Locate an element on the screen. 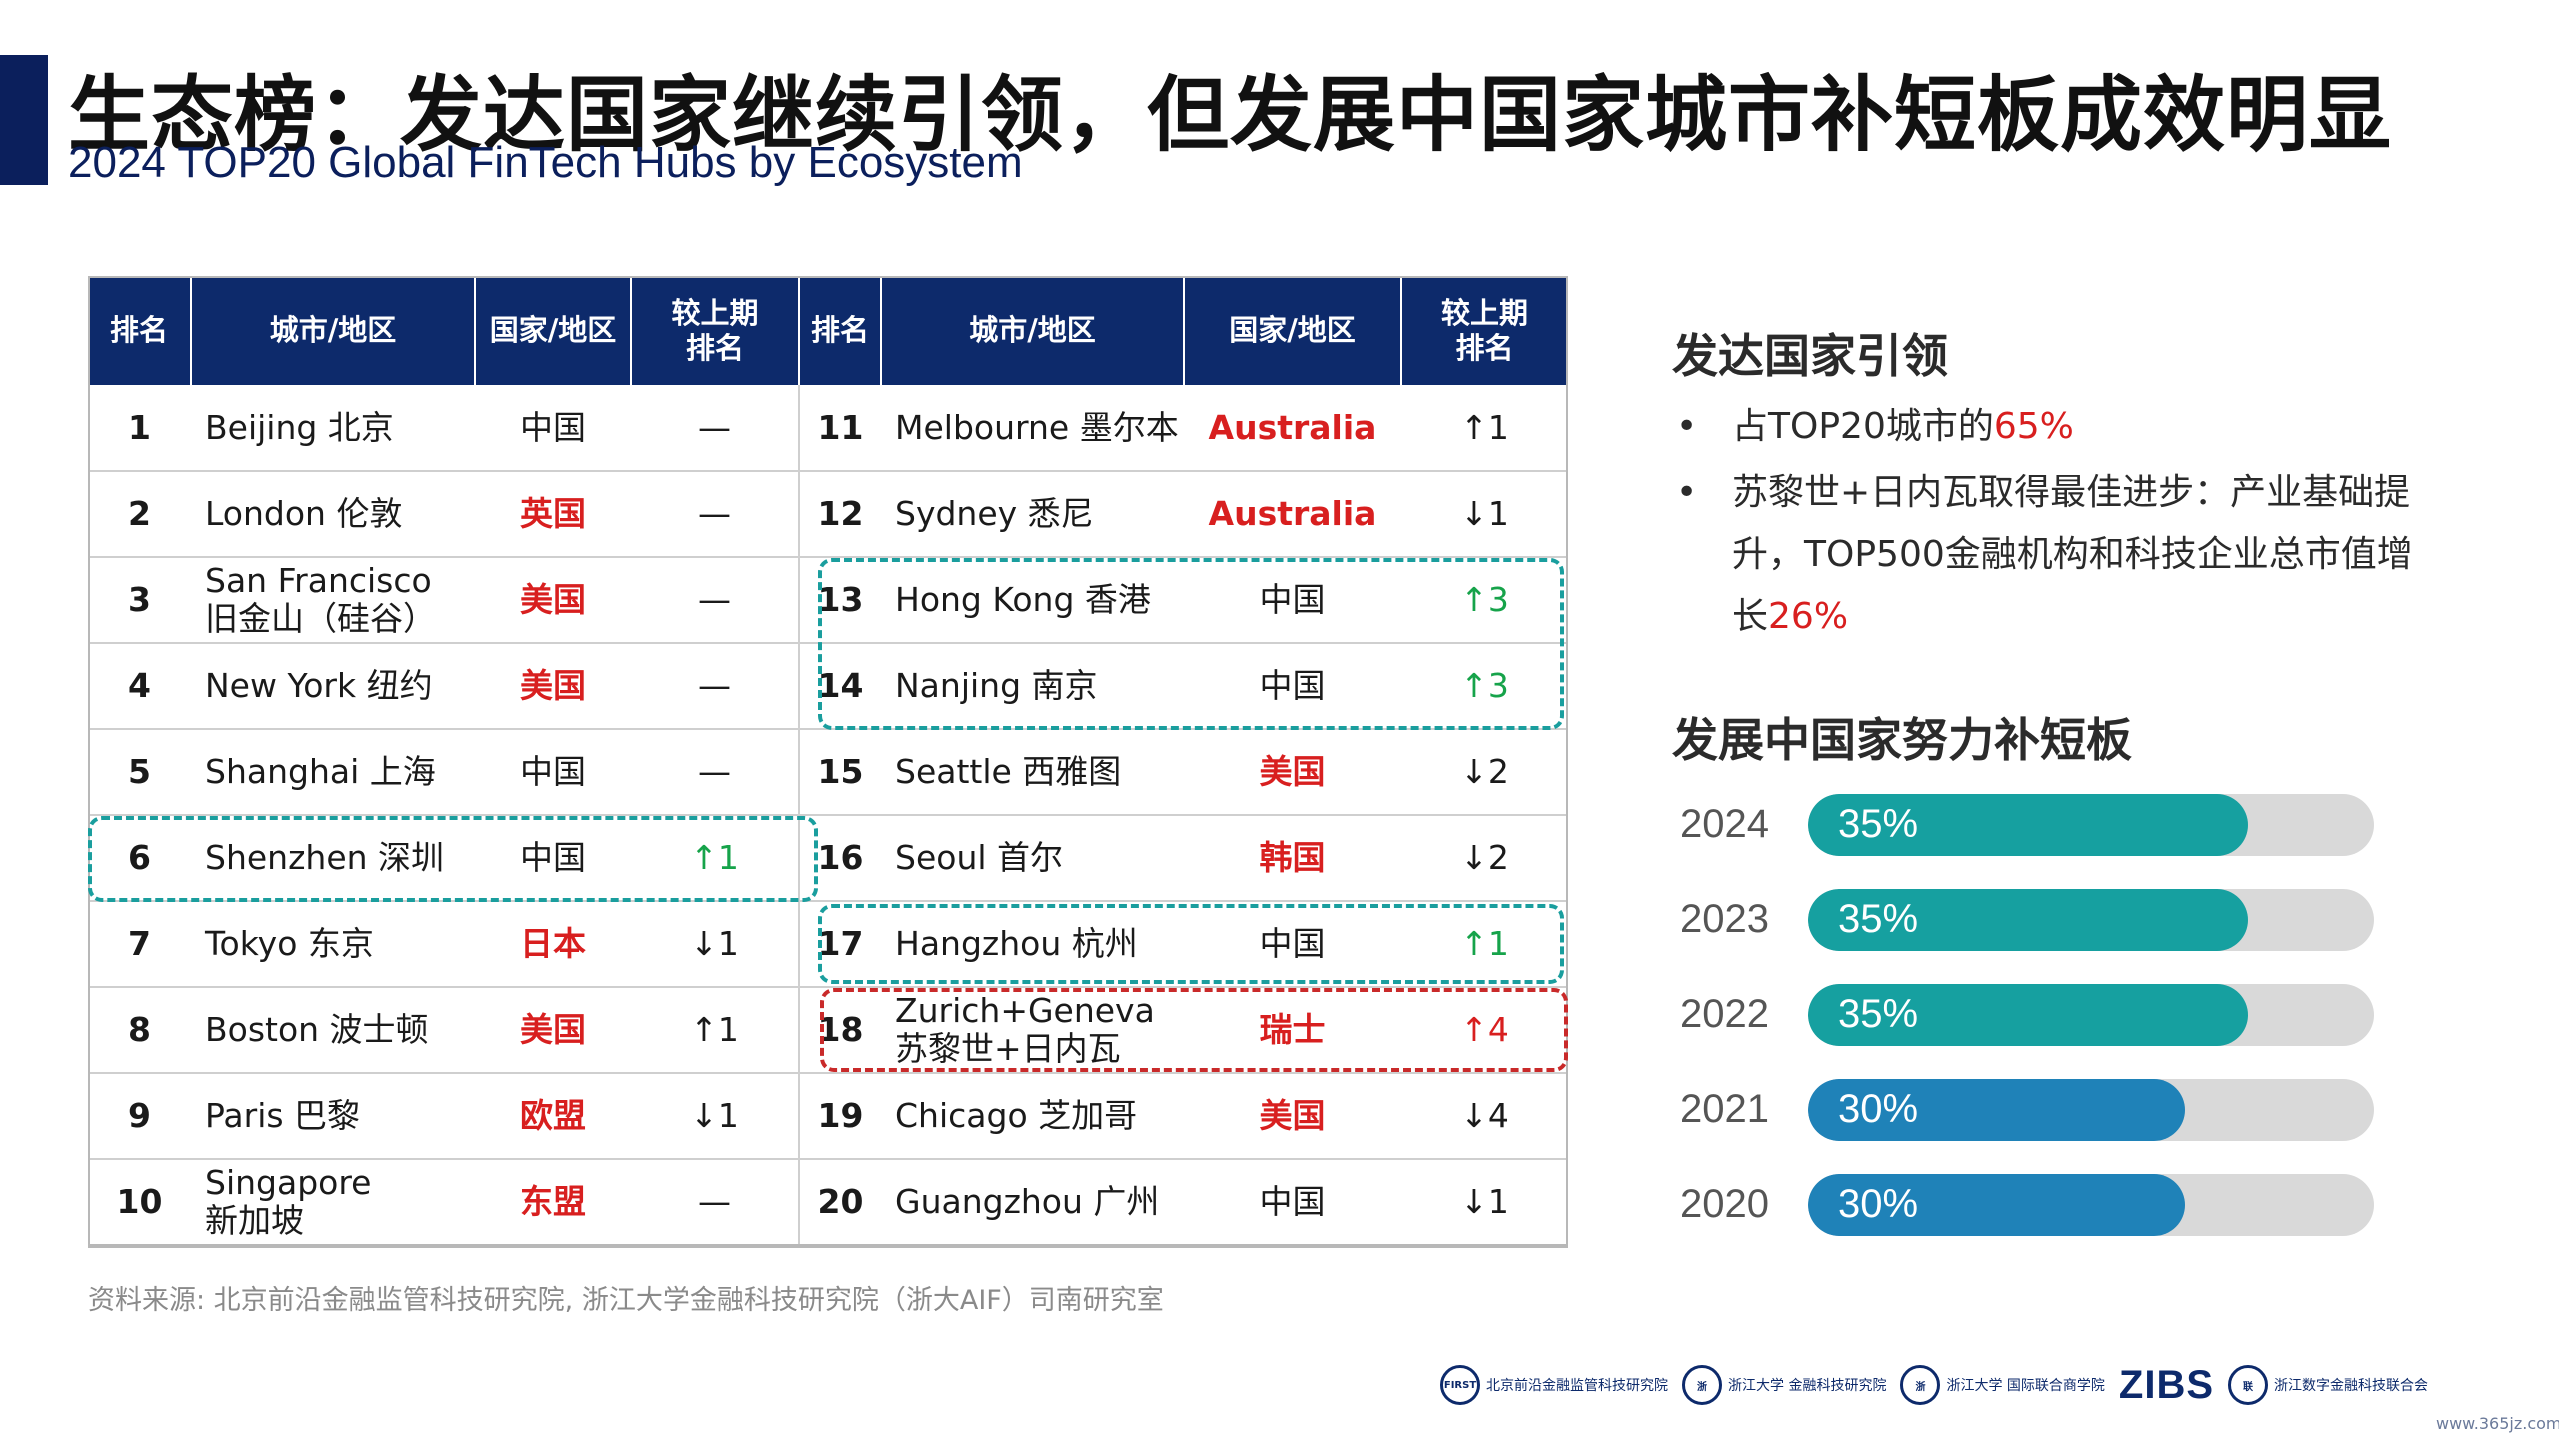  bar-year-label: 2022 is located at coordinates (1724, 1014).